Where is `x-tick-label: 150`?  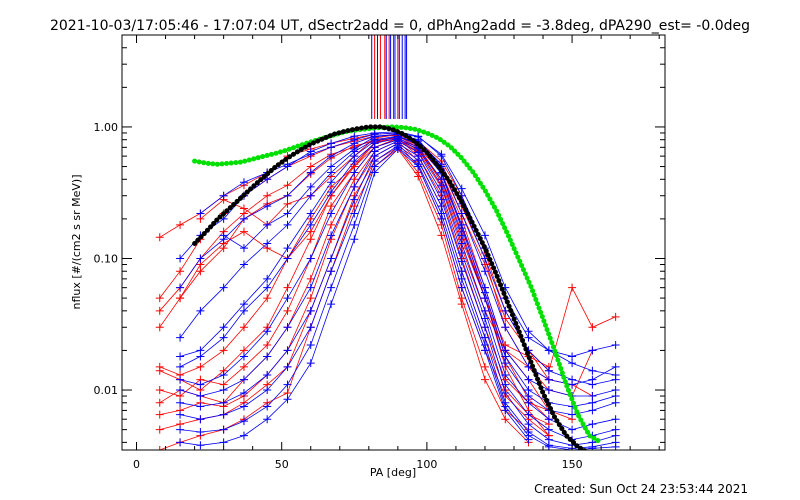
x-tick-label: 150 is located at coordinates (572, 464).